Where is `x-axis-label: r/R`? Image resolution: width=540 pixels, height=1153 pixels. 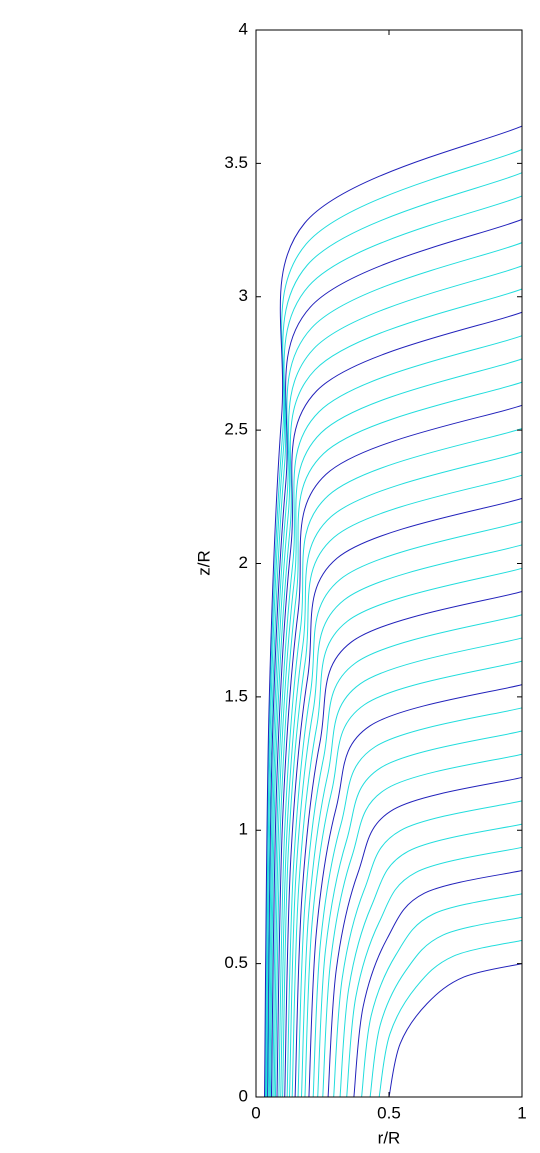
x-axis-label: r/R is located at coordinates (389, 1137).